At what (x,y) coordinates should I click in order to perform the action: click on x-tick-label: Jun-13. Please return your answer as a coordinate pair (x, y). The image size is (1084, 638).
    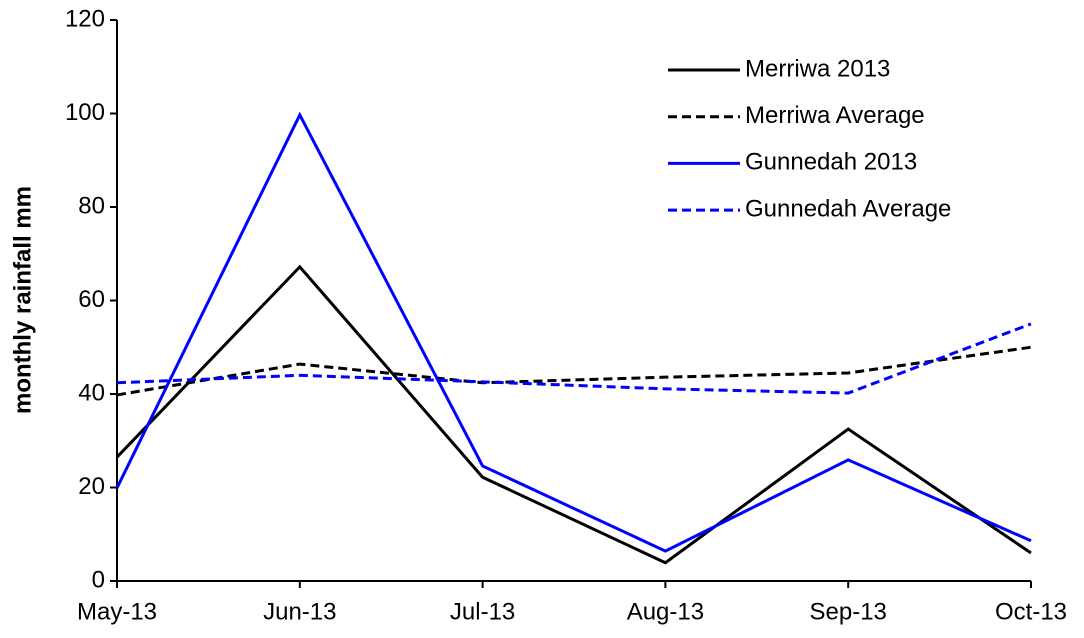
    Looking at the image, I should click on (299, 611).